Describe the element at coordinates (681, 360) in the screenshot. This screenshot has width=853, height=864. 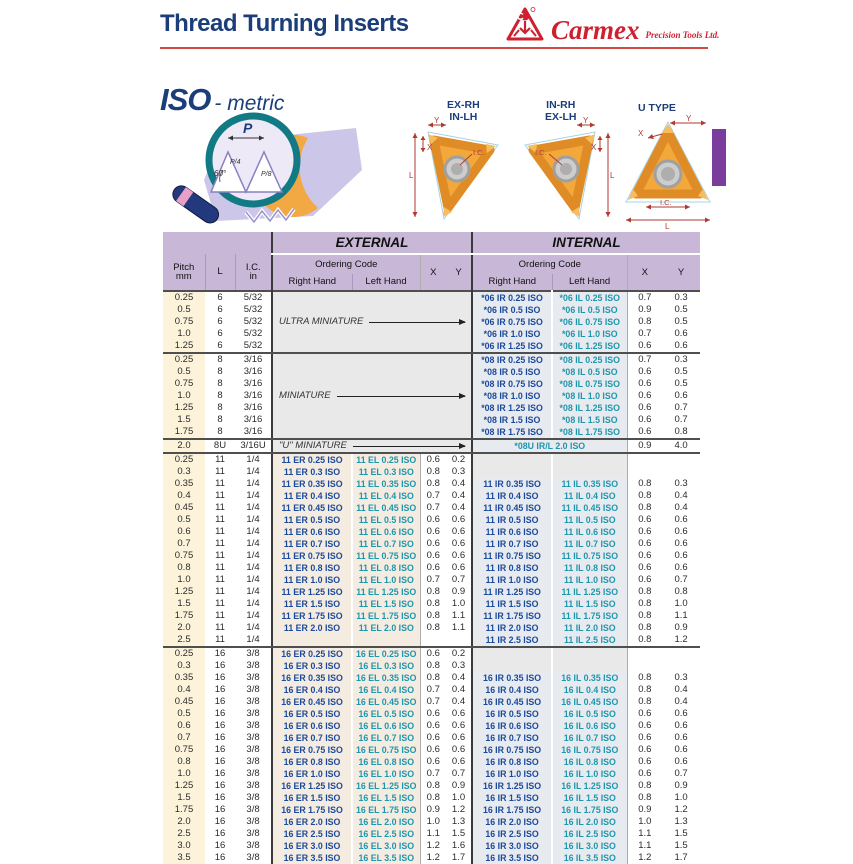
I see `int-y-value: 0.3` at that location.